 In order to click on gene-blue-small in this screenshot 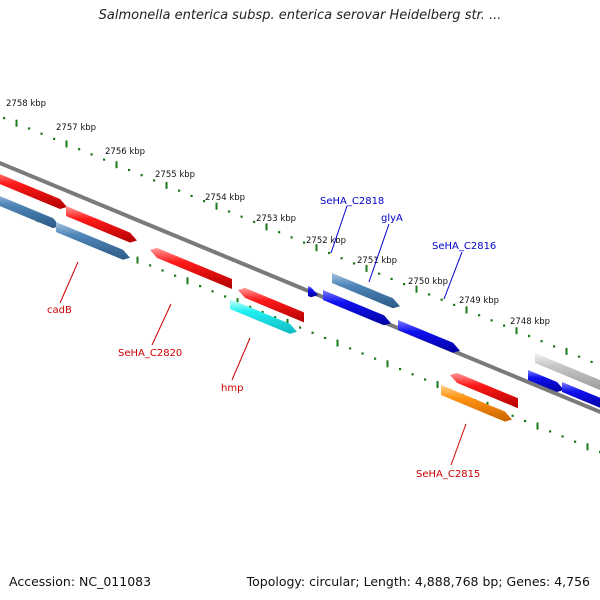, I will do `click(313, 292)`.